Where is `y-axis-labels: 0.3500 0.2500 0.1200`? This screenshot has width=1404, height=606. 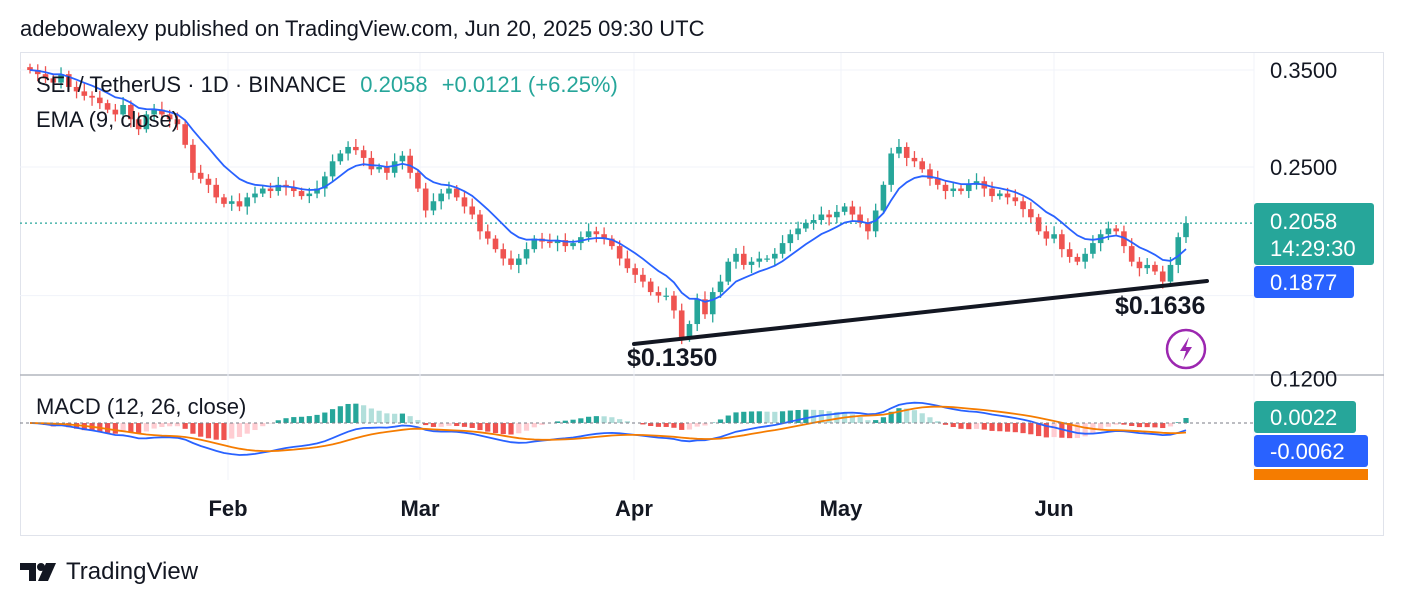 y-axis-labels: 0.3500 0.2500 0.1200 is located at coordinates (1303, 225).